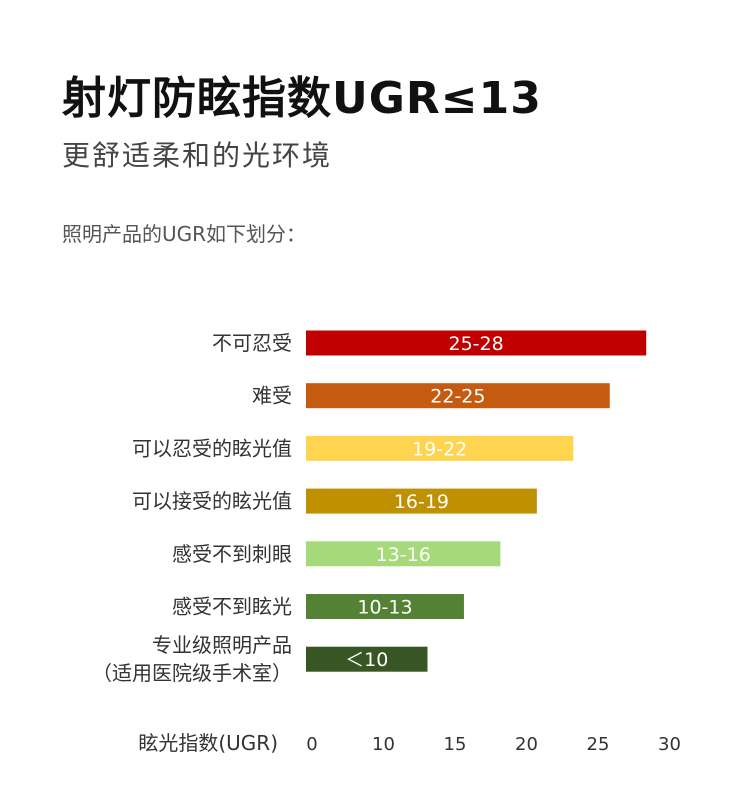 The height and width of the screenshot is (806, 750). What do you see at coordinates (184, 234) in the screenshot?
I see `chart-intro: 照明产品的UGR如下划分：` at bounding box center [184, 234].